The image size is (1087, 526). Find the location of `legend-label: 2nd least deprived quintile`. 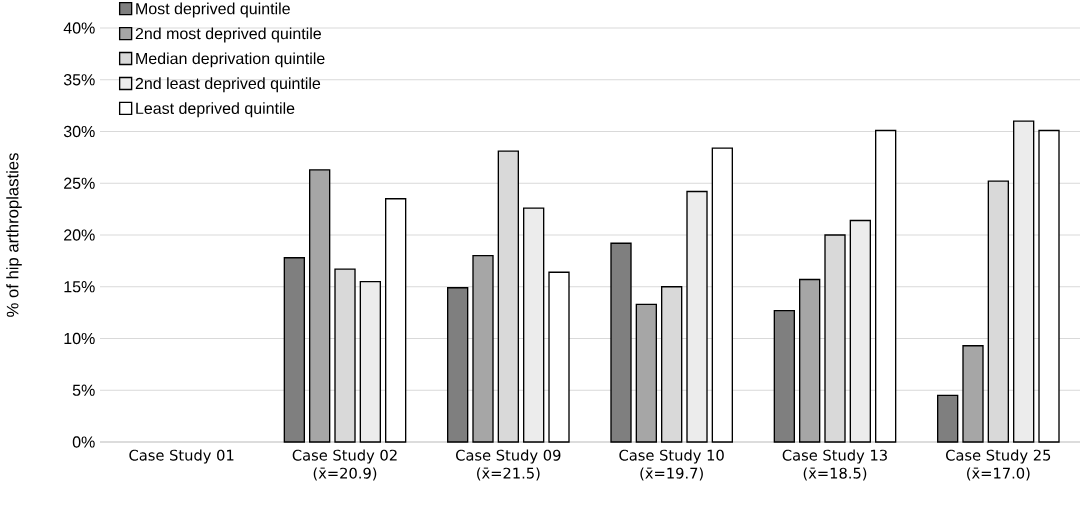

legend-label: 2nd least deprived quintile is located at coordinates (228, 85).